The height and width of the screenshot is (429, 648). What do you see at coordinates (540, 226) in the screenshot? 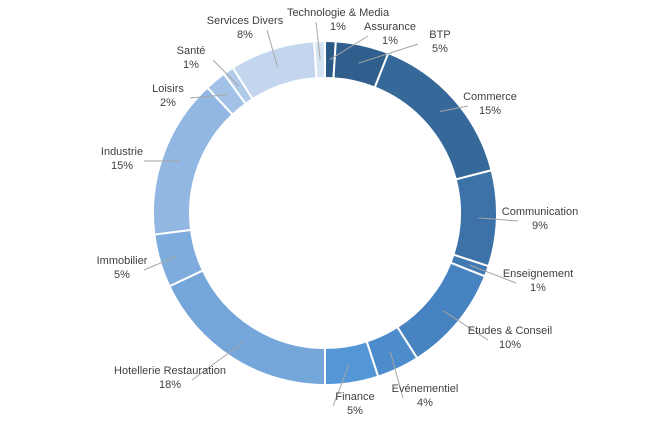
I see `label-value: 9%` at bounding box center [540, 226].